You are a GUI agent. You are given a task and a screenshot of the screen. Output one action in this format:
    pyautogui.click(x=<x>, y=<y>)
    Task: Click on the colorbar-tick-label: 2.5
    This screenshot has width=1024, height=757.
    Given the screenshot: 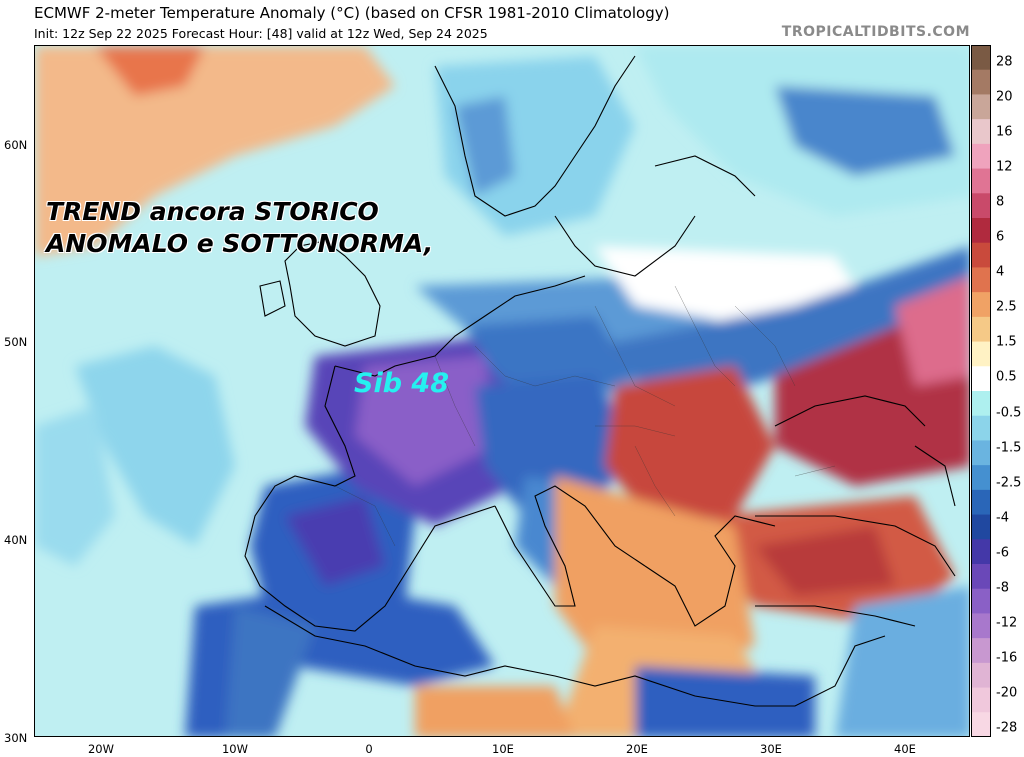 What is the action you would take?
    pyautogui.click(x=1006, y=307)
    